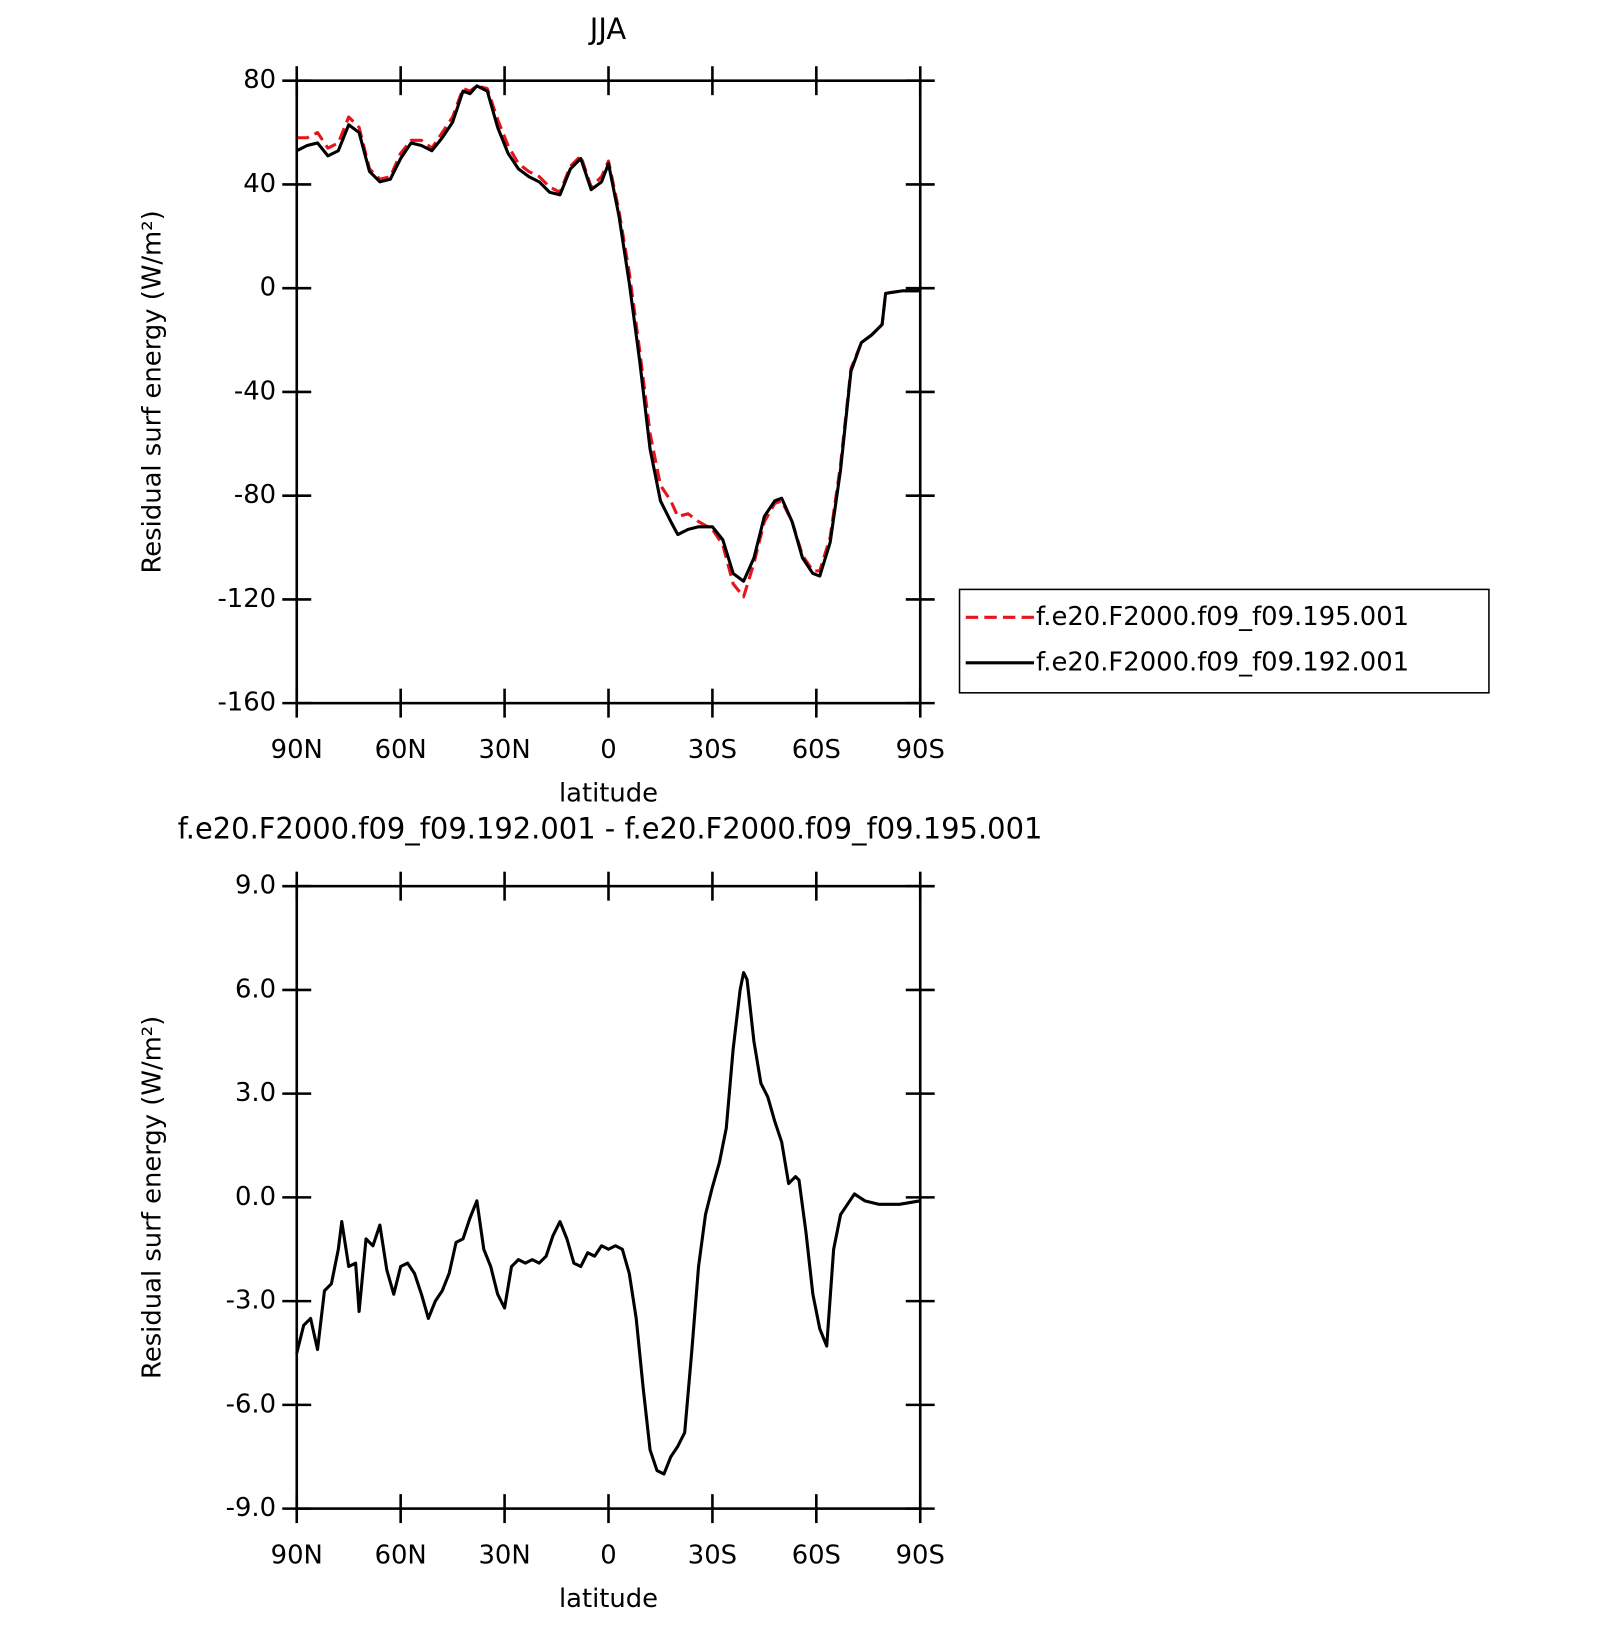  Describe the element at coordinates (259, 80) in the screenshot. I see `y-tick-label: 80` at that location.